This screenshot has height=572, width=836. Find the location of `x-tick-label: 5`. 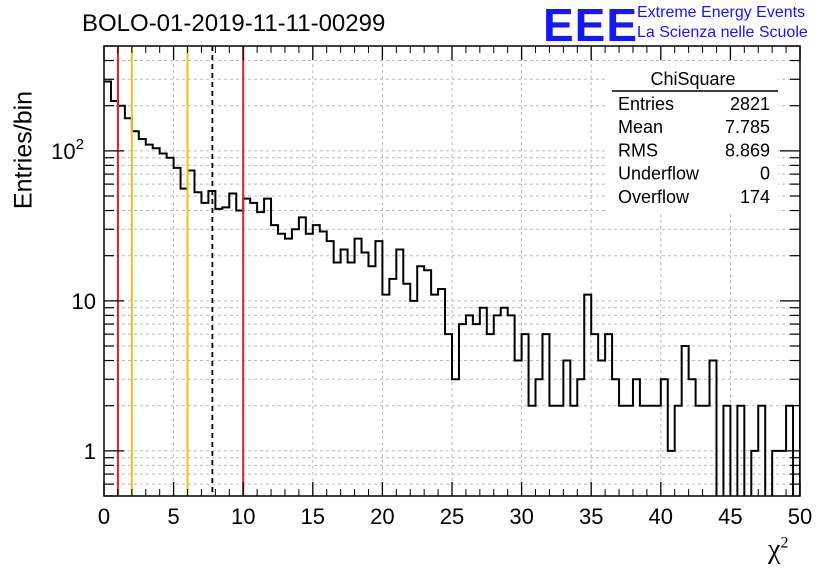

x-tick-label: 5 is located at coordinates (173, 516).